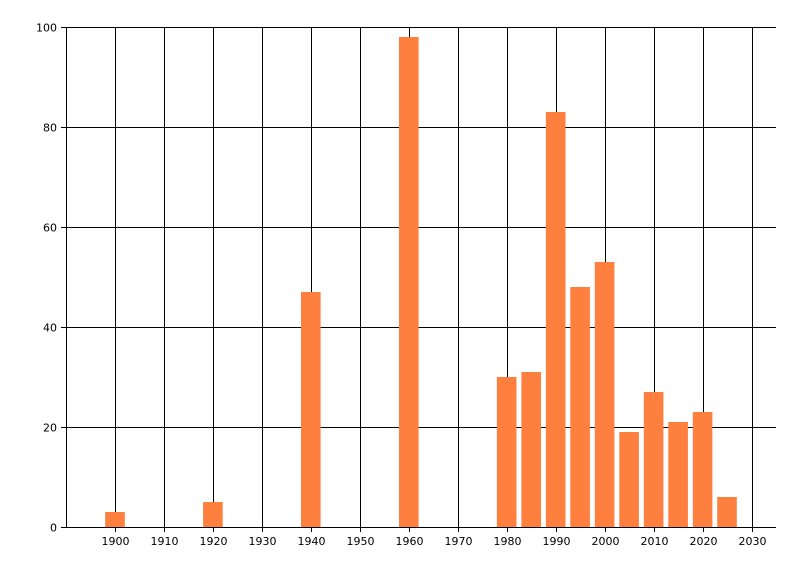  Describe the element at coordinates (655, 541) in the screenshot. I see `x-tick-label: 2010` at that location.